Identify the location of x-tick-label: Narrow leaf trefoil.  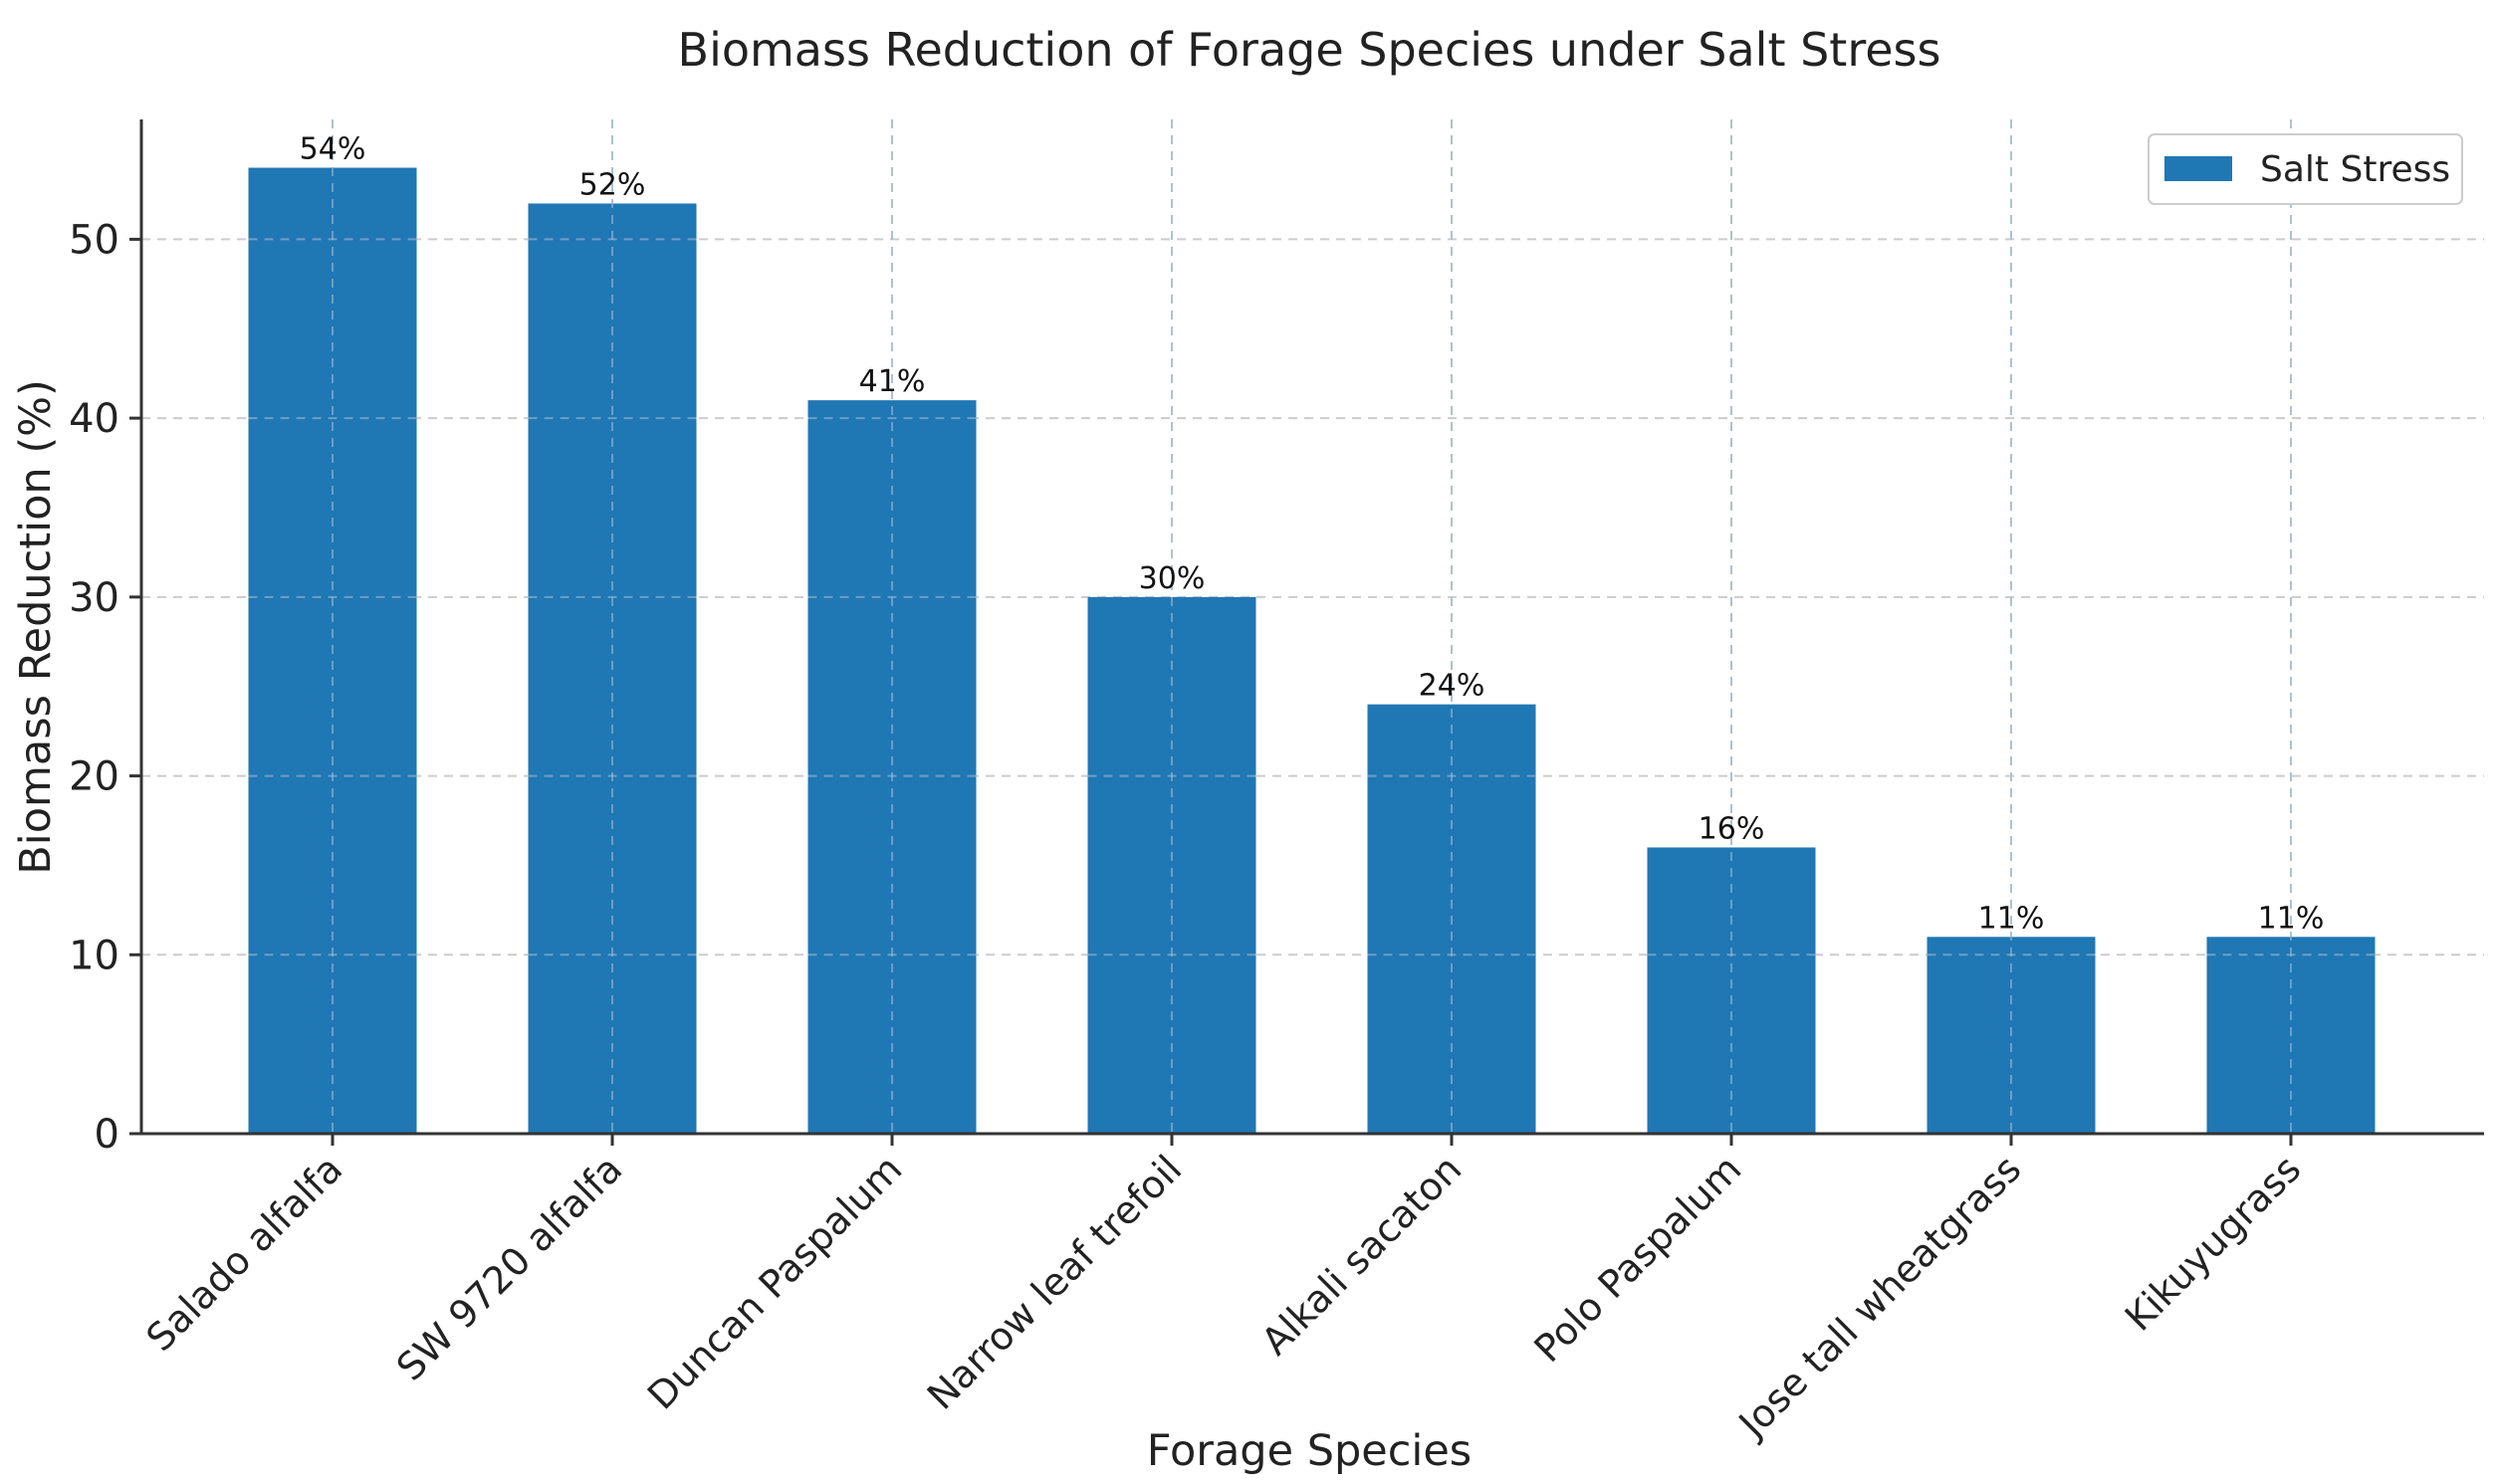
(1054, 1282).